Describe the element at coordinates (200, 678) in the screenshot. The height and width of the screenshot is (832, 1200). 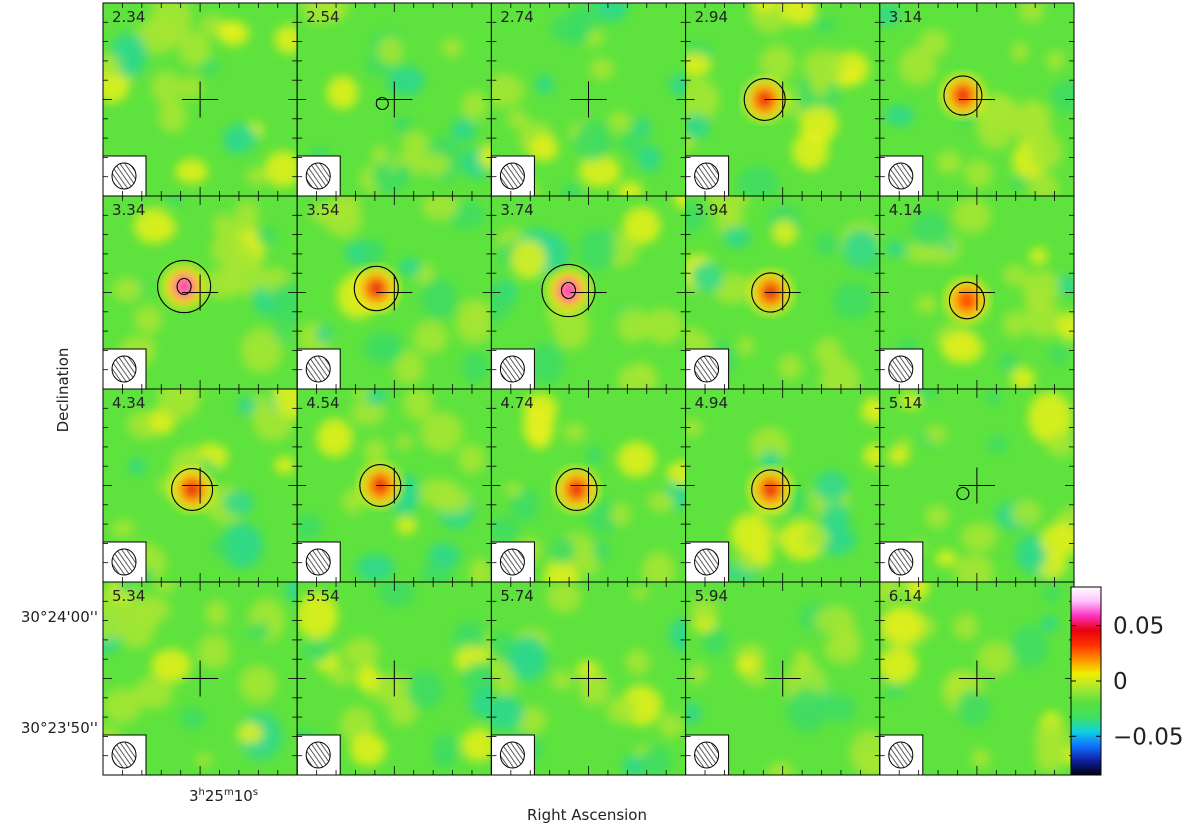
I see `channel-panel: 5.34` at that location.